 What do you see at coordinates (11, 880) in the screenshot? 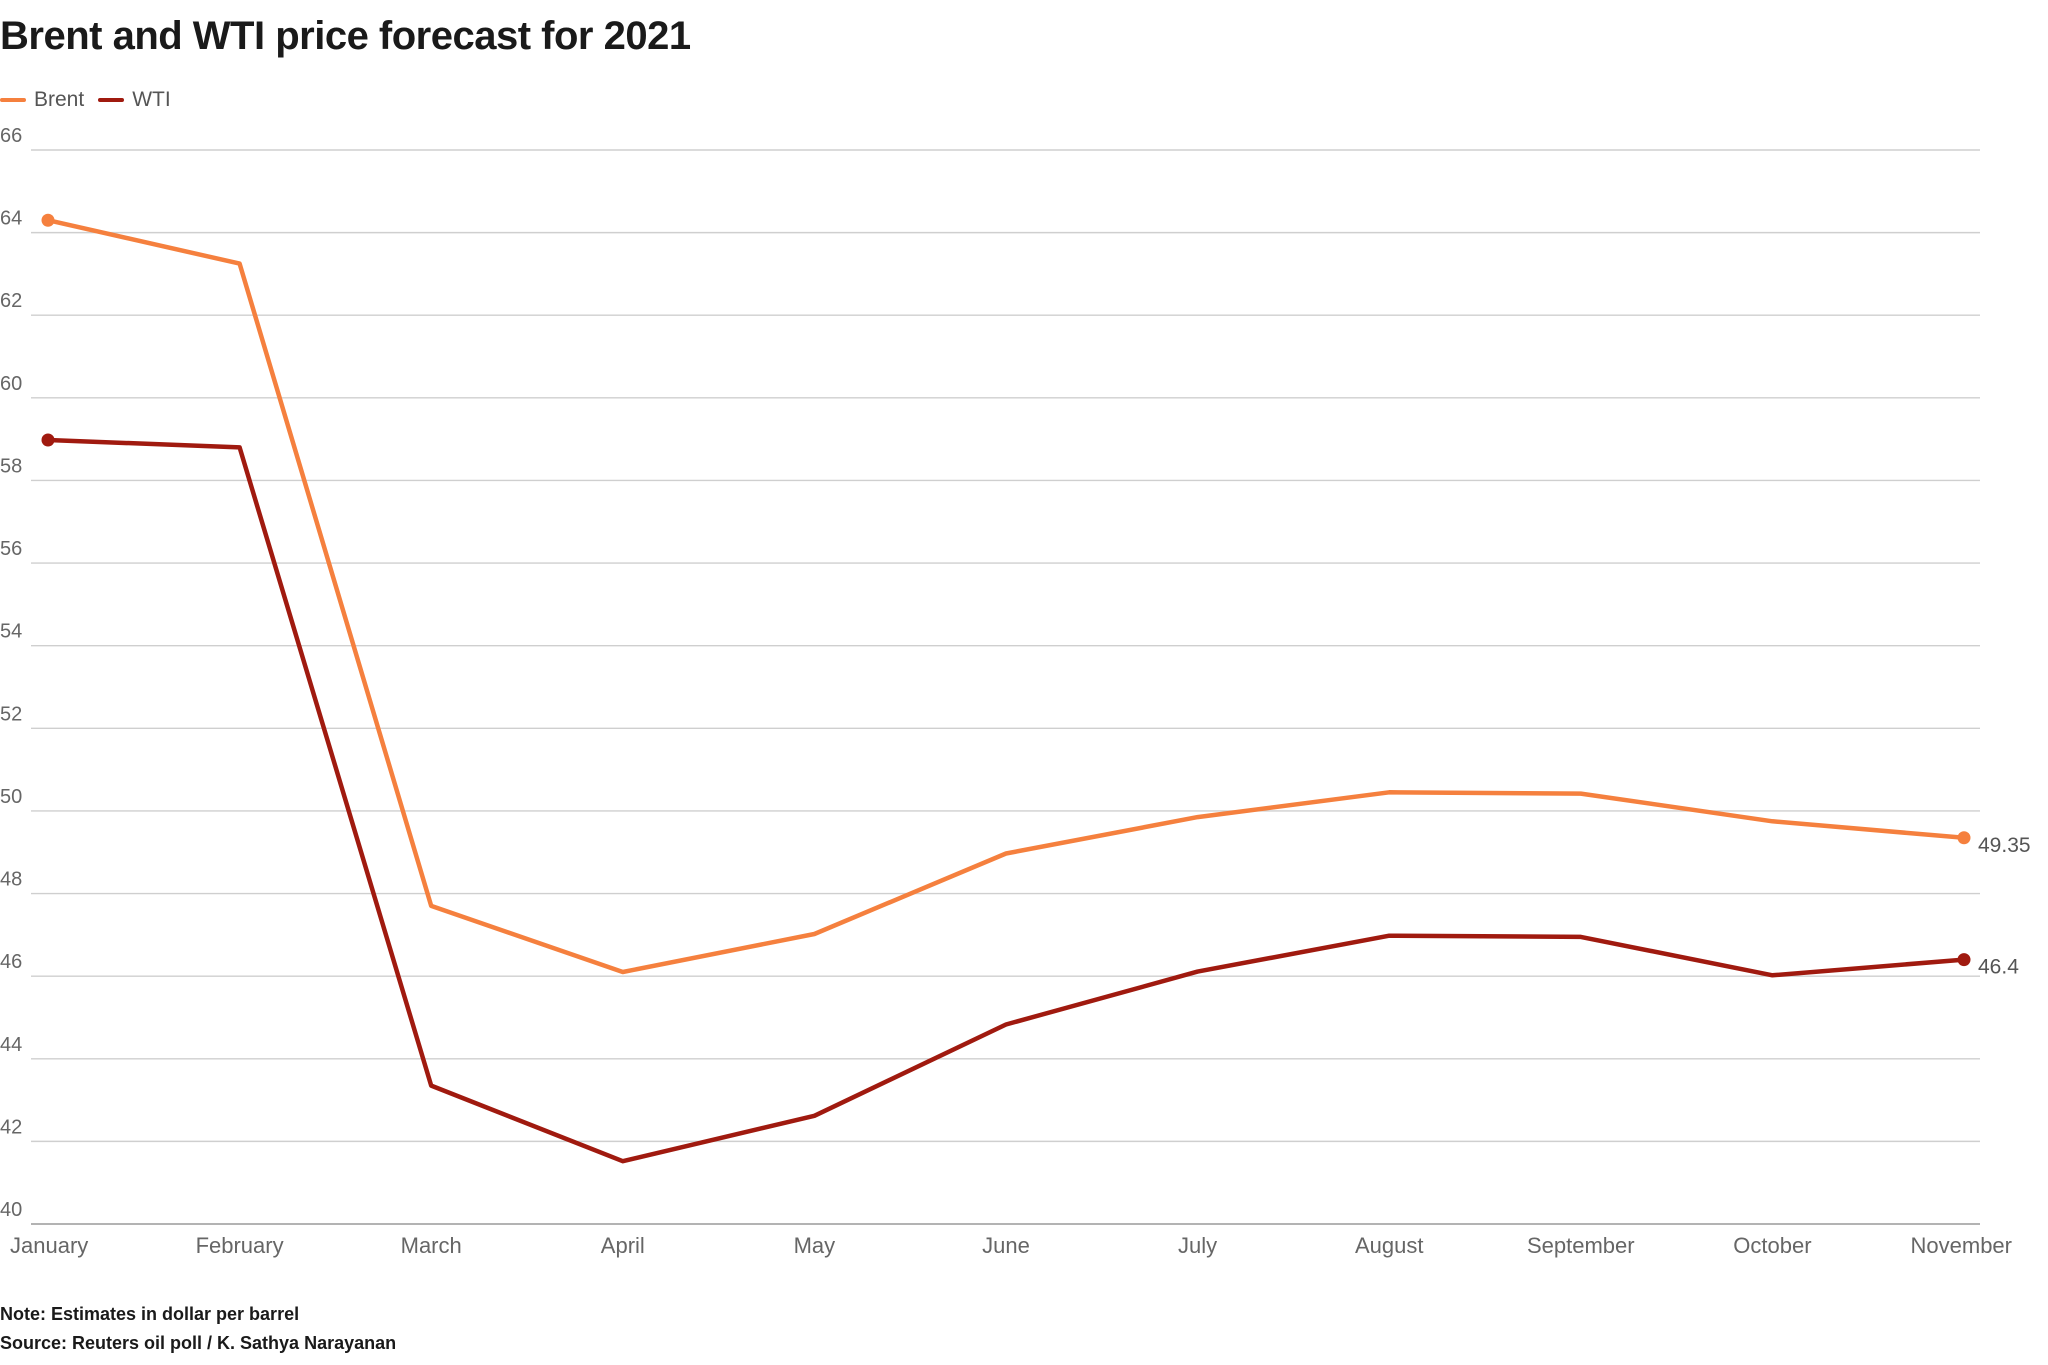
I see `y-tick-label: 48` at bounding box center [11, 880].